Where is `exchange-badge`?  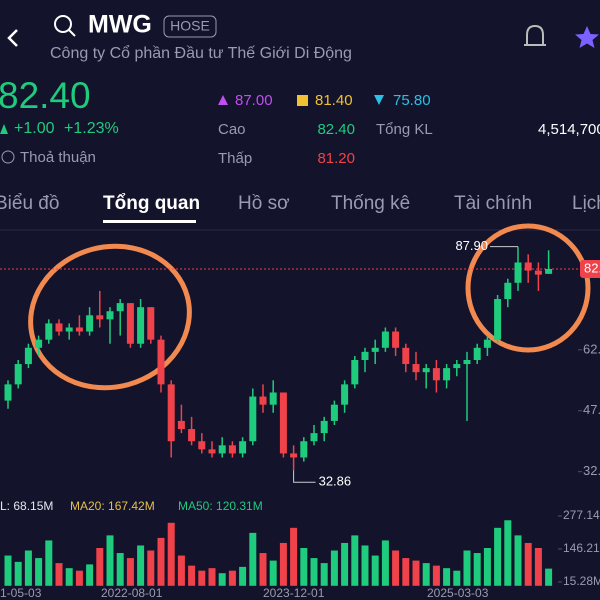
exchange-badge is located at coordinates (190, 26).